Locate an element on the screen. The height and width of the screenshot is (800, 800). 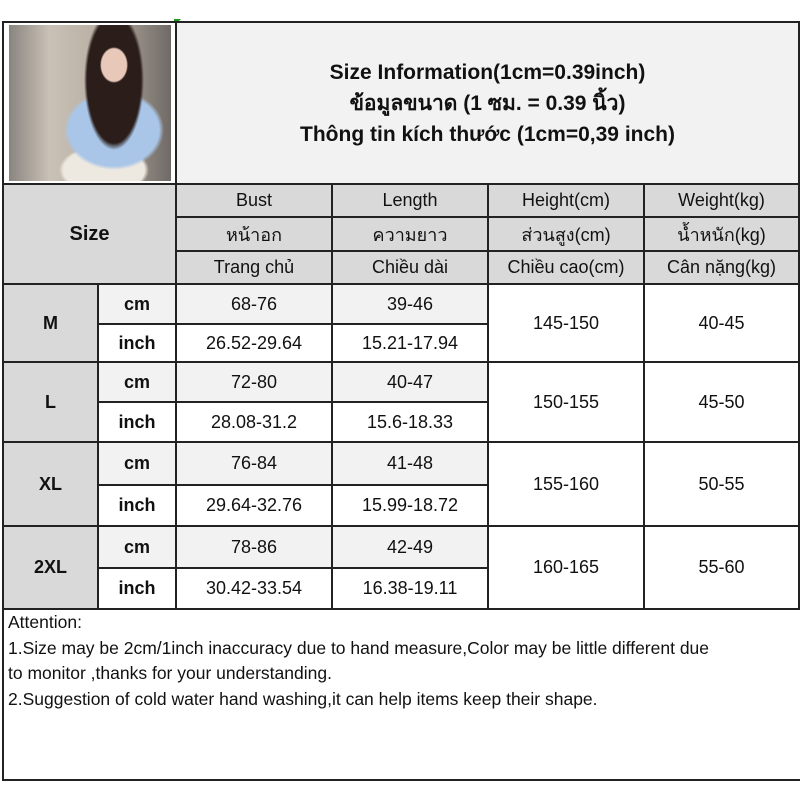
product-photo-cell is located at coordinates (89, 103).